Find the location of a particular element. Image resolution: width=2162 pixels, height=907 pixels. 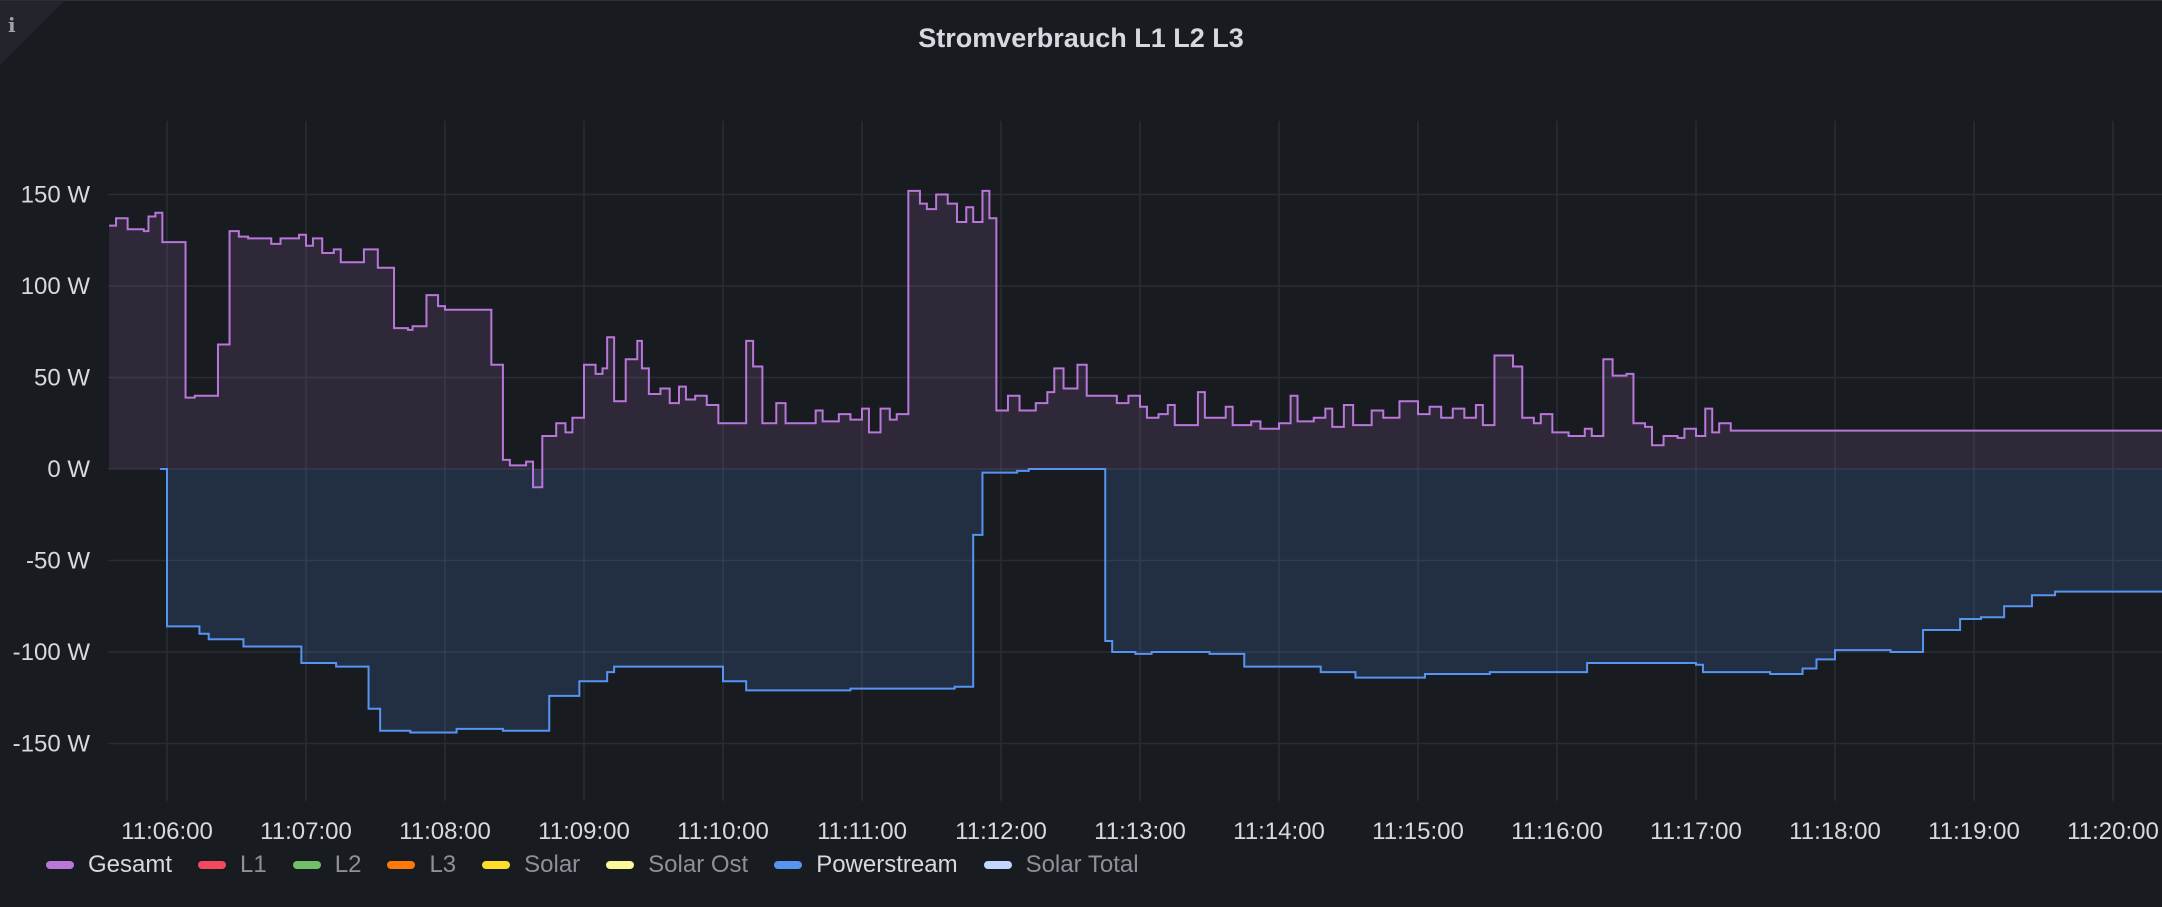

x-tick-label: 11:10:00 is located at coordinates (723, 831).